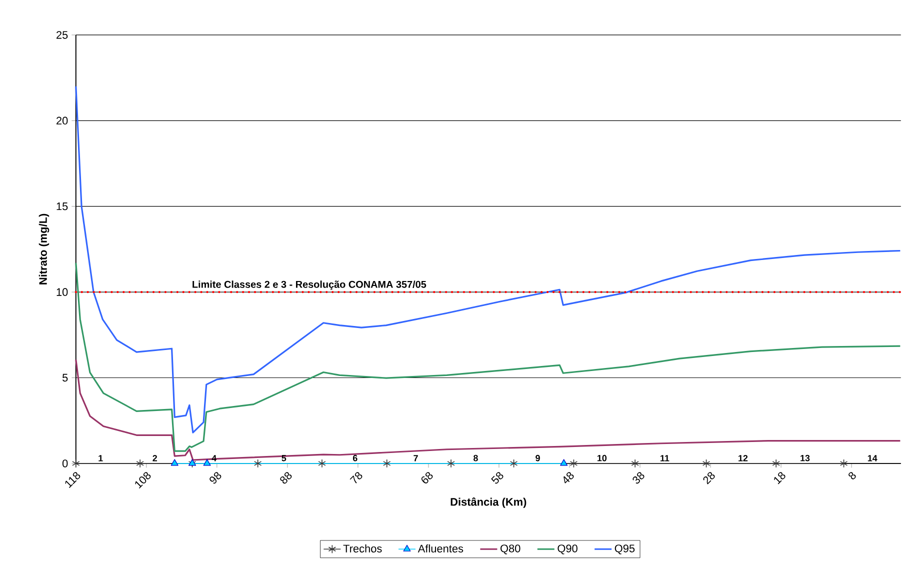 The height and width of the screenshot is (567, 902). Describe the element at coordinates (638, 478) in the screenshot. I see `x-tick-label: 38` at that location.